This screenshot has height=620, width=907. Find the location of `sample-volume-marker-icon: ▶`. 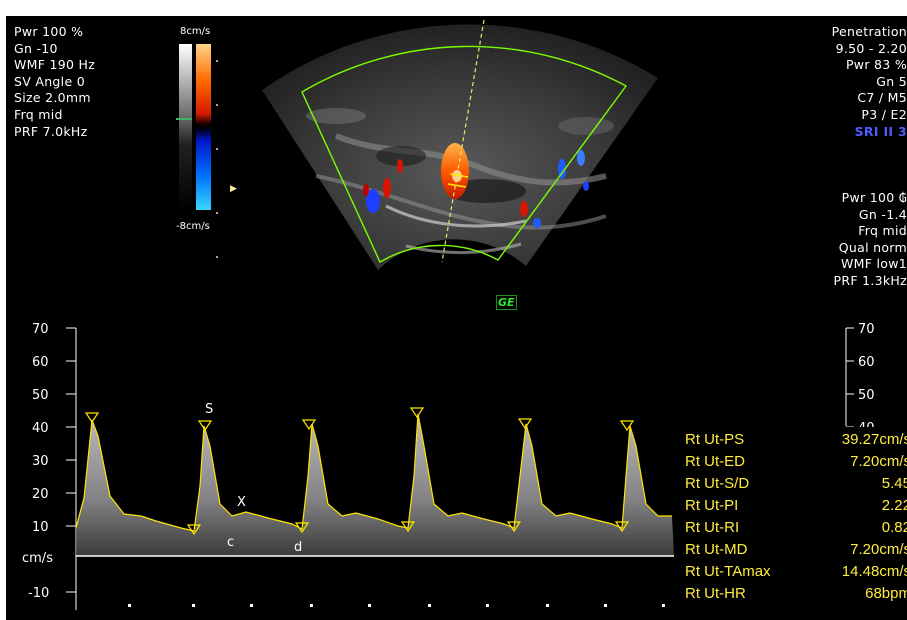

sample-volume-marker-icon: ▶ is located at coordinates (233, 188).